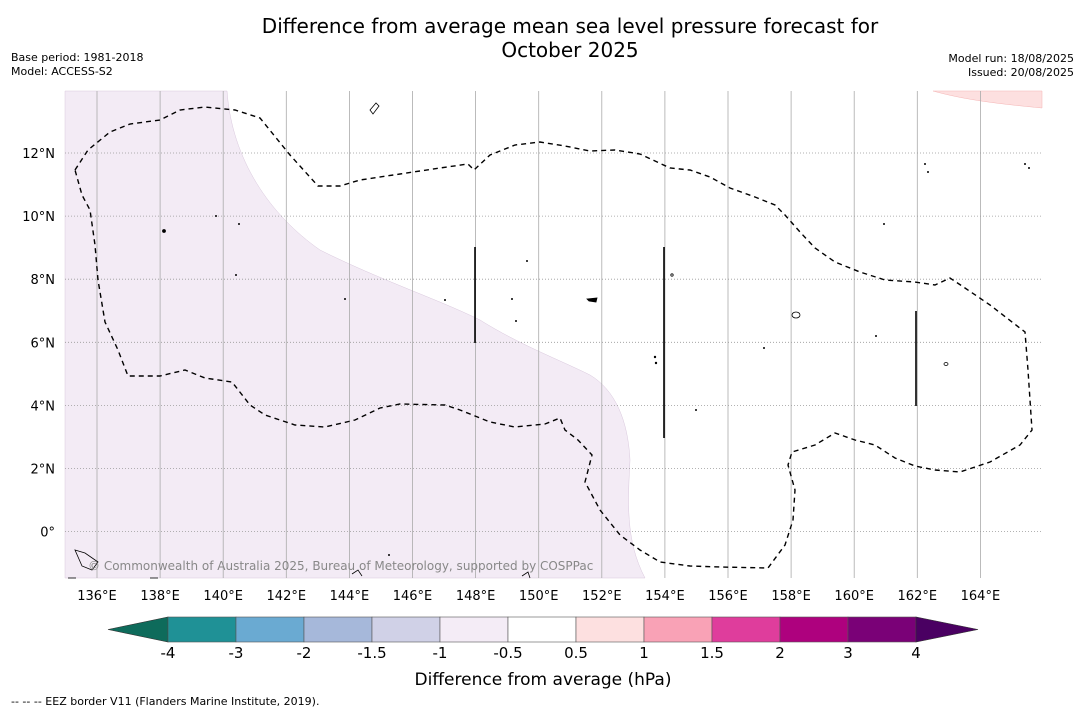  I want to click on lat-tick-label: 8°N, so click(43, 280).